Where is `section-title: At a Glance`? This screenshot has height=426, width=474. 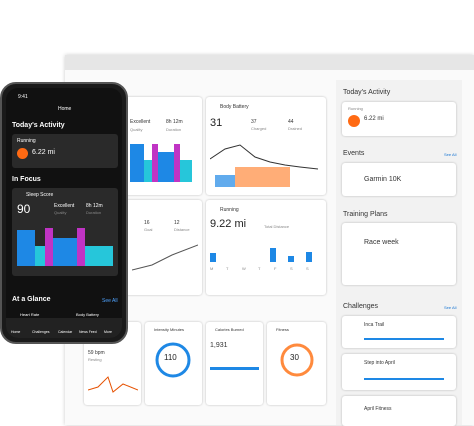
section-title: At a Glance is located at coordinates (31, 299).